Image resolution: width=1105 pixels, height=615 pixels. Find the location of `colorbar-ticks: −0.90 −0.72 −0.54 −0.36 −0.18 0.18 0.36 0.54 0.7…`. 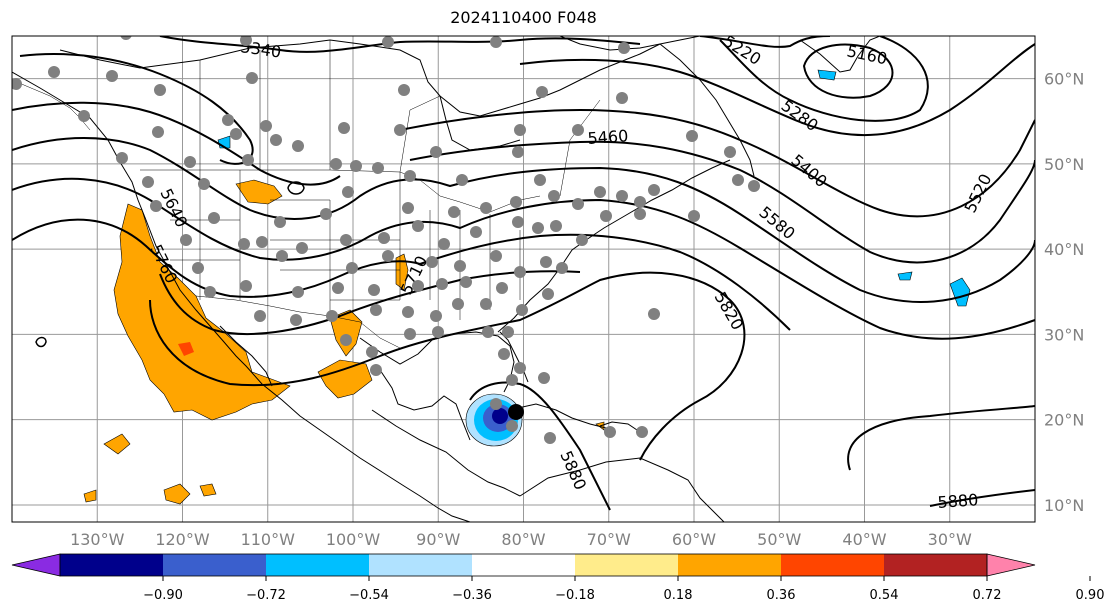

colorbar-ticks: −0.90 −0.72 −0.54 −0.36 −0.18 0.18 0.36 0.54 0.7… is located at coordinates (623, 589).